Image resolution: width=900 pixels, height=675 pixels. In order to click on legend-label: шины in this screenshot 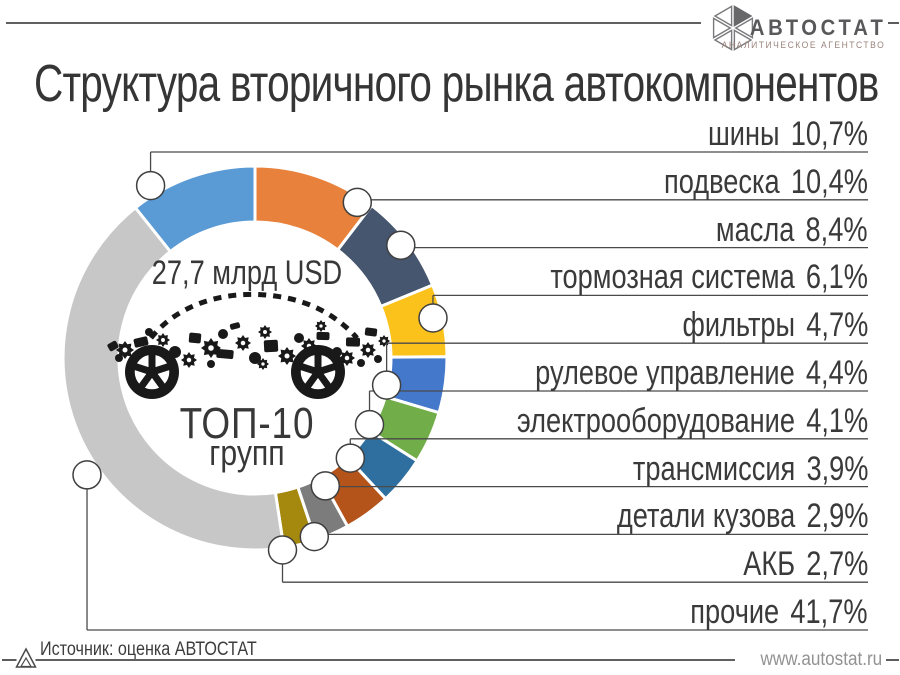, I will do `click(744, 134)`.